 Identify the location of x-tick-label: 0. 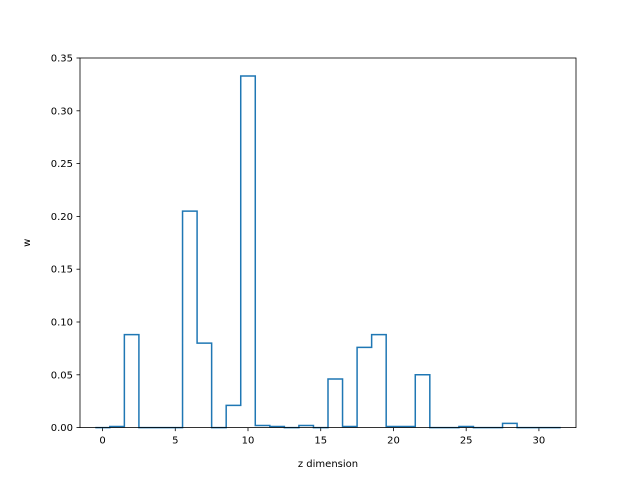
(102, 441).